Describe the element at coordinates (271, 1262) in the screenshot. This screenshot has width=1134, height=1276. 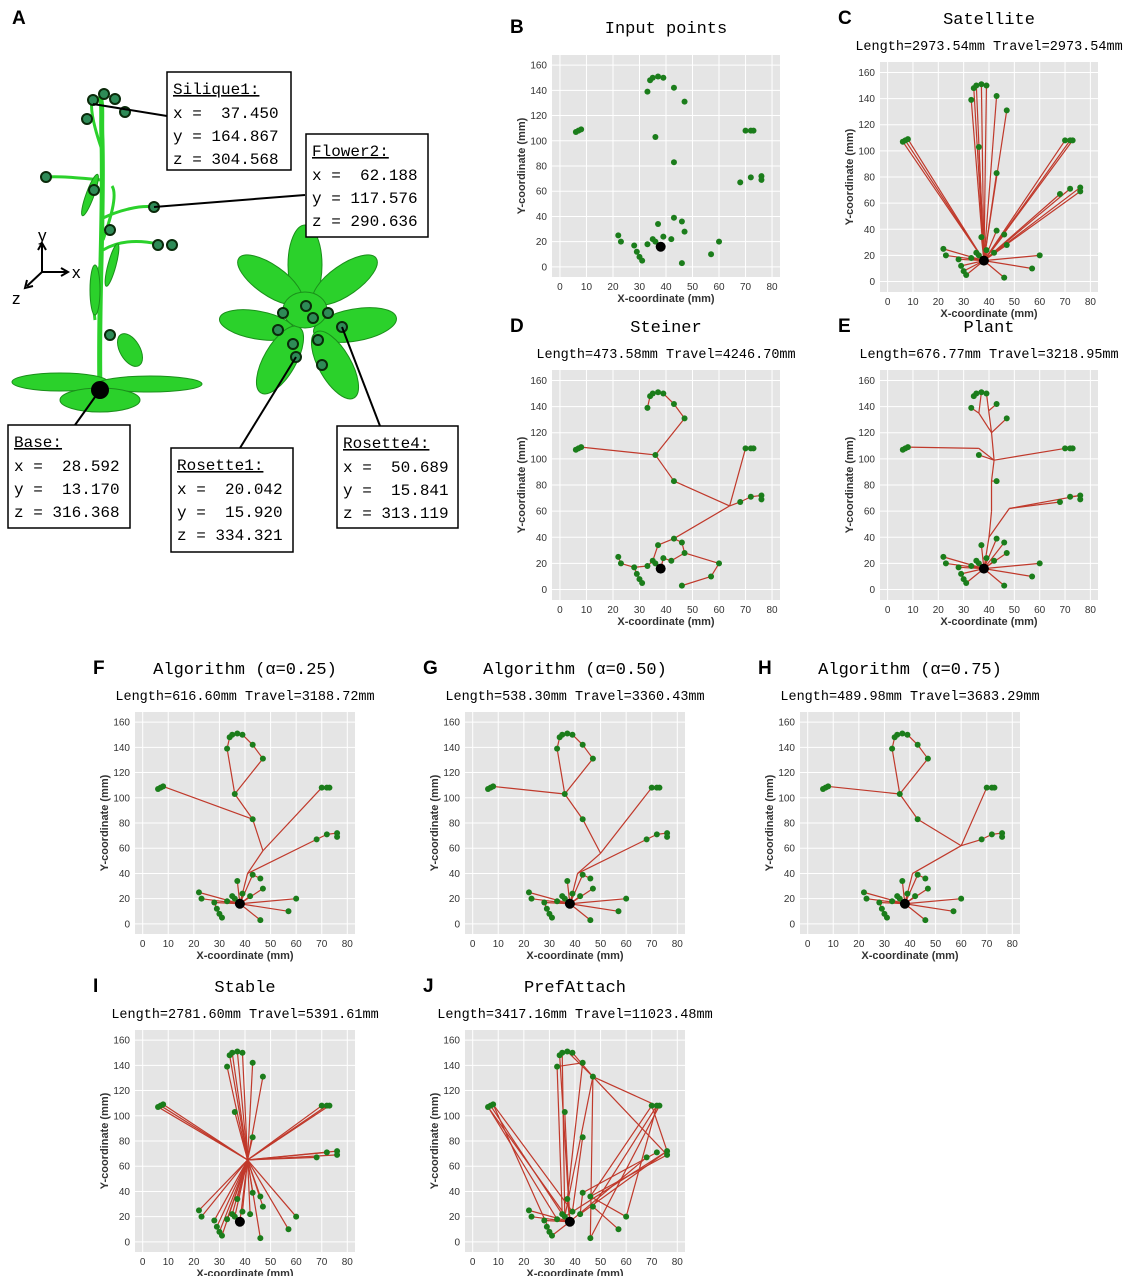
I see `x-tick-label: 50` at that location.